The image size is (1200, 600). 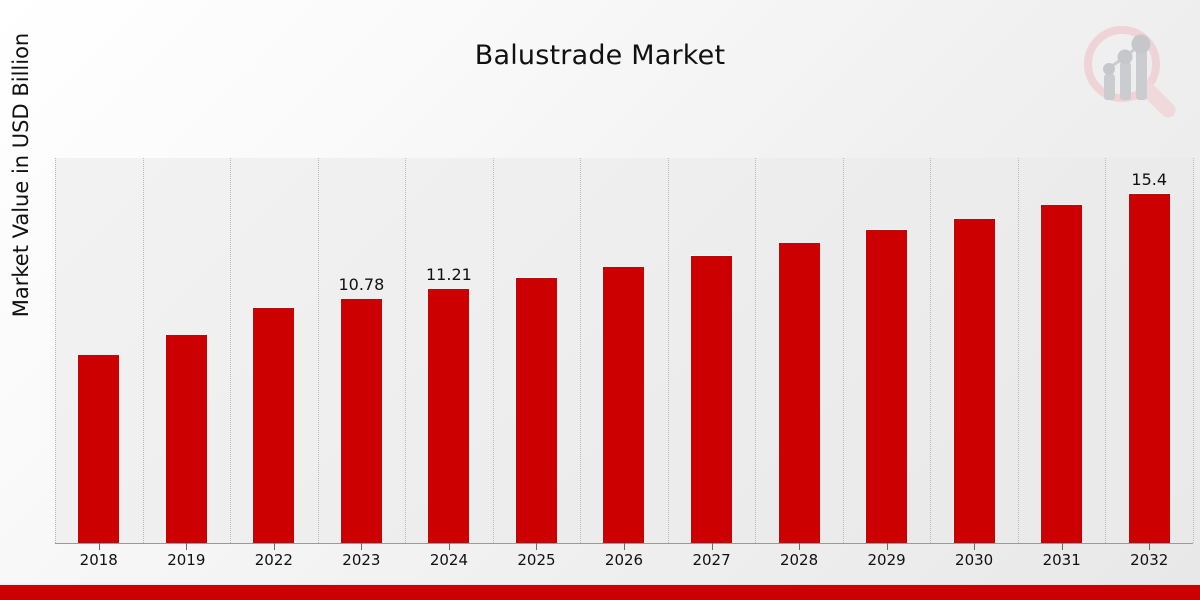 What do you see at coordinates (624, 560) in the screenshot?
I see `x-axis-label: 2026` at bounding box center [624, 560].